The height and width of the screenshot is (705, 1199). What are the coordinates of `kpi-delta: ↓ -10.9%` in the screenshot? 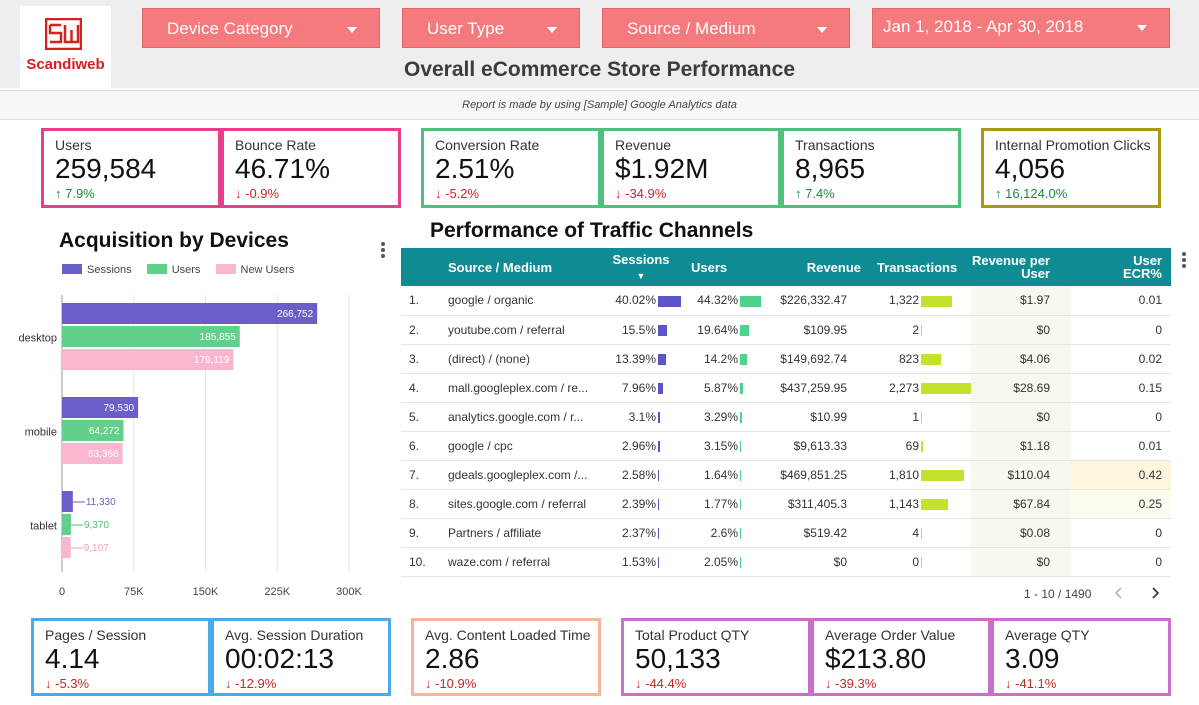 It's located at (451, 683).